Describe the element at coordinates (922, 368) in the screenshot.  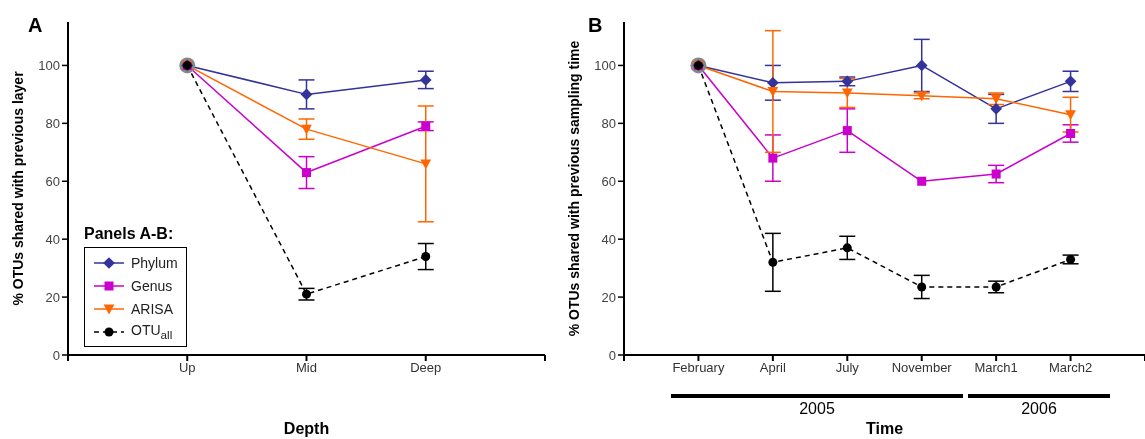
I see `x-tick-label: November` at that location.